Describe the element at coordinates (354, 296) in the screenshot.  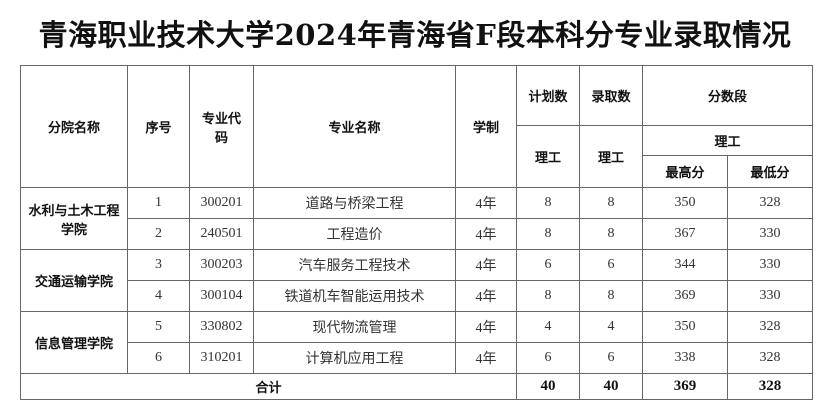
I see `cell-major: 铁道机车智能运用技术` at that location.